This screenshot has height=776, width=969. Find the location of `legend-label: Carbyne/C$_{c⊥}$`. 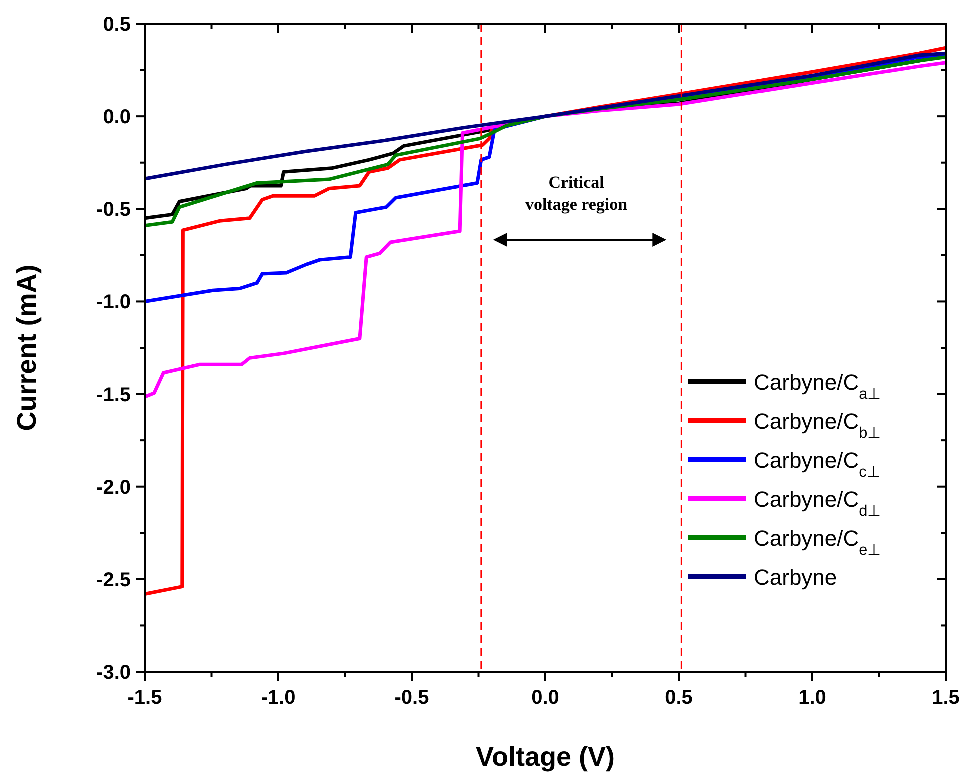

legend-label: Carbyne/C$_{c⊥}$ is located at coordinates (817, 464).